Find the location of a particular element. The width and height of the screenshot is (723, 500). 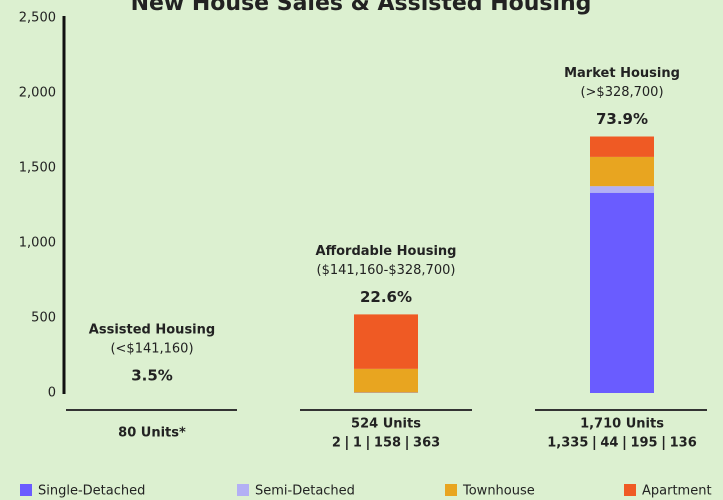

category-label: Market Housing is located at coordinates (622, 73).